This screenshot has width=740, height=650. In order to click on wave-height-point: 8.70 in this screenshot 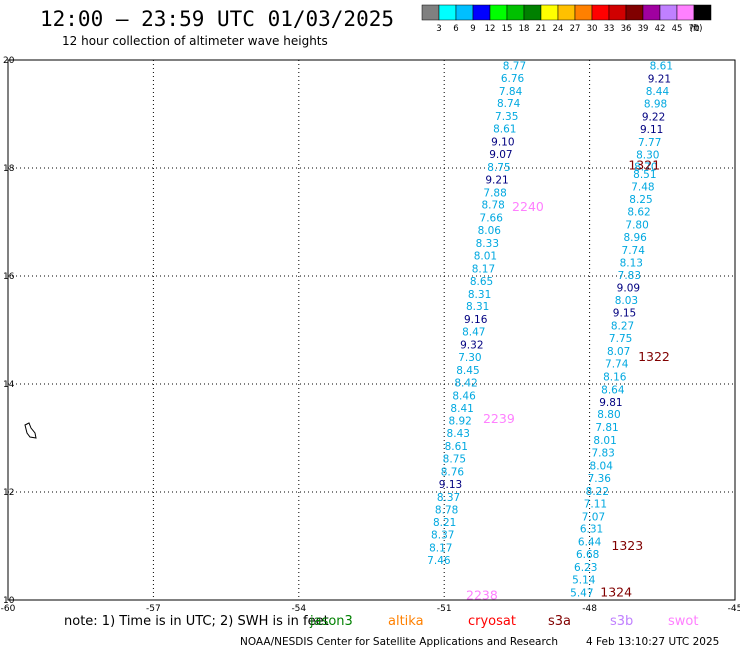, I will do `click(645, 167)`.